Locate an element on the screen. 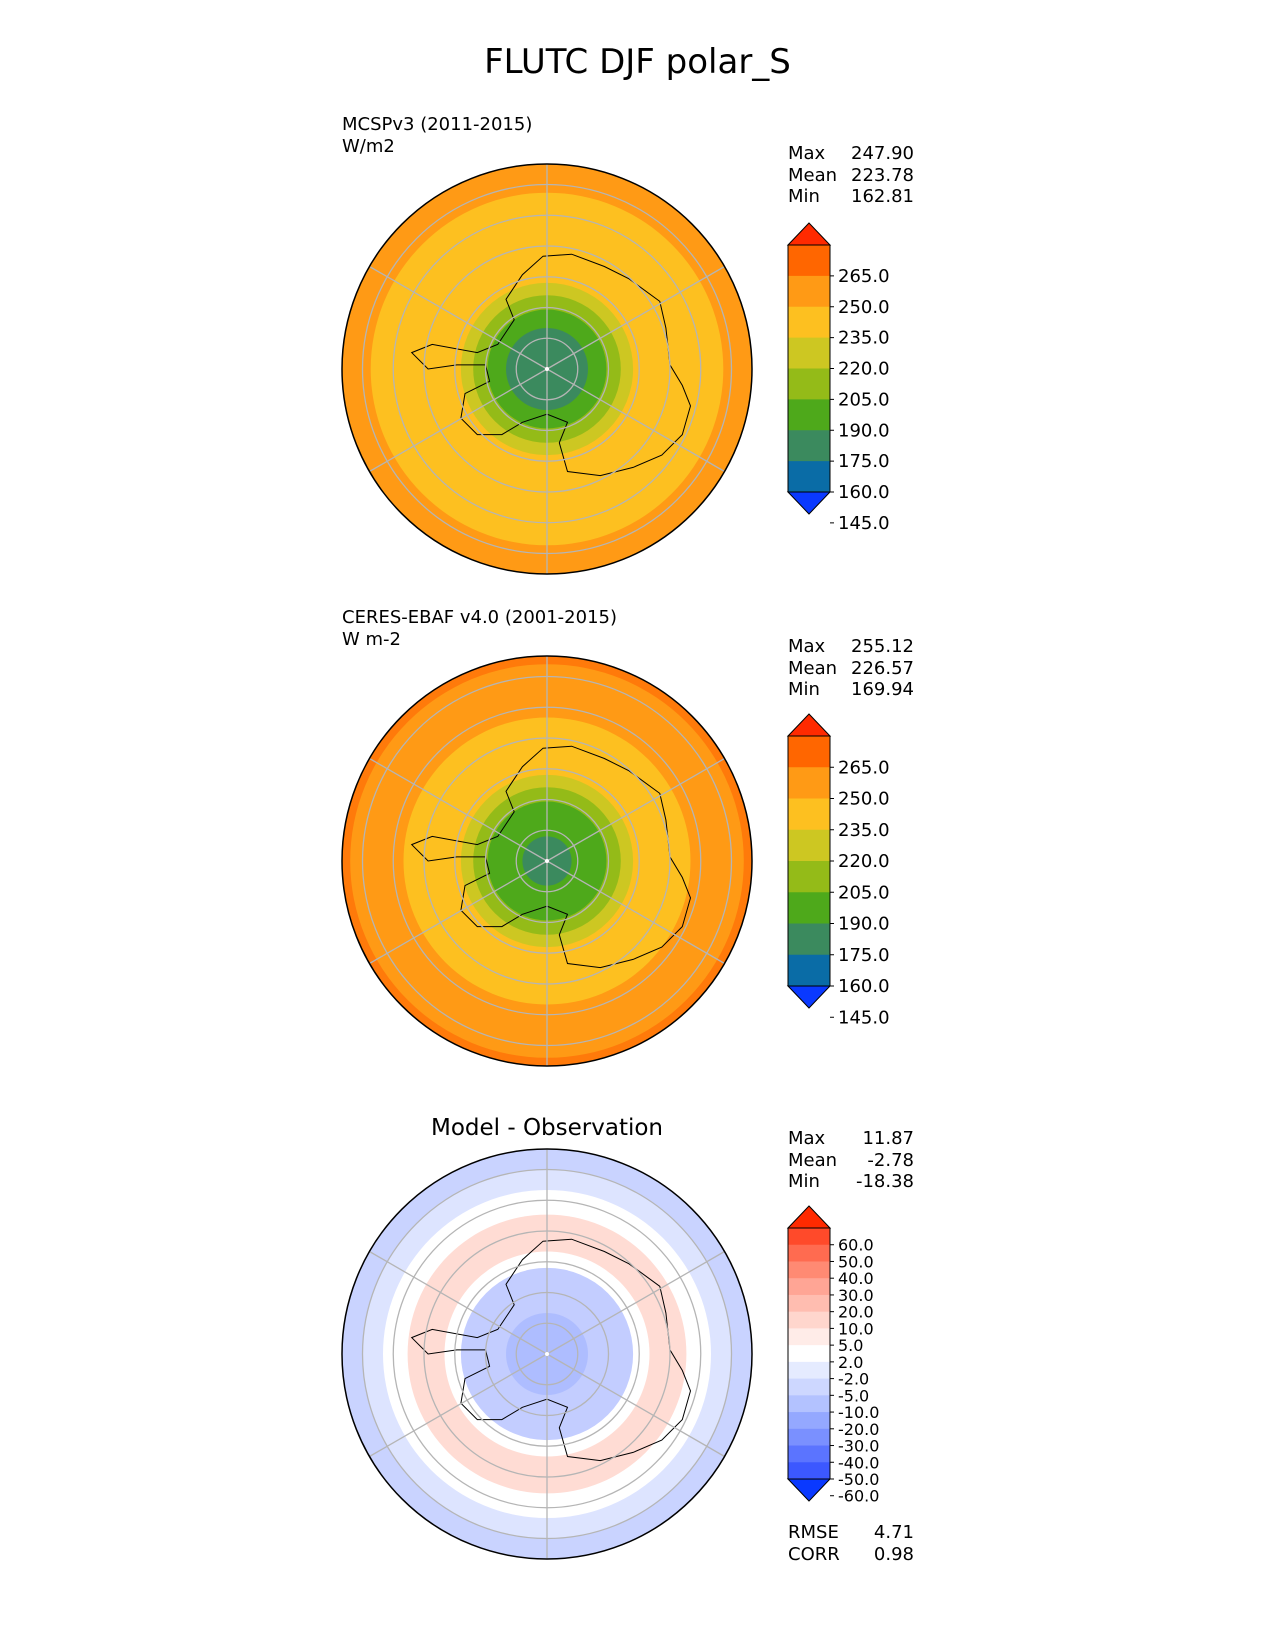 This screenshot has height=1650, width=1275. stat-min-value: -18.38 is located at coordinates (884, 1181).